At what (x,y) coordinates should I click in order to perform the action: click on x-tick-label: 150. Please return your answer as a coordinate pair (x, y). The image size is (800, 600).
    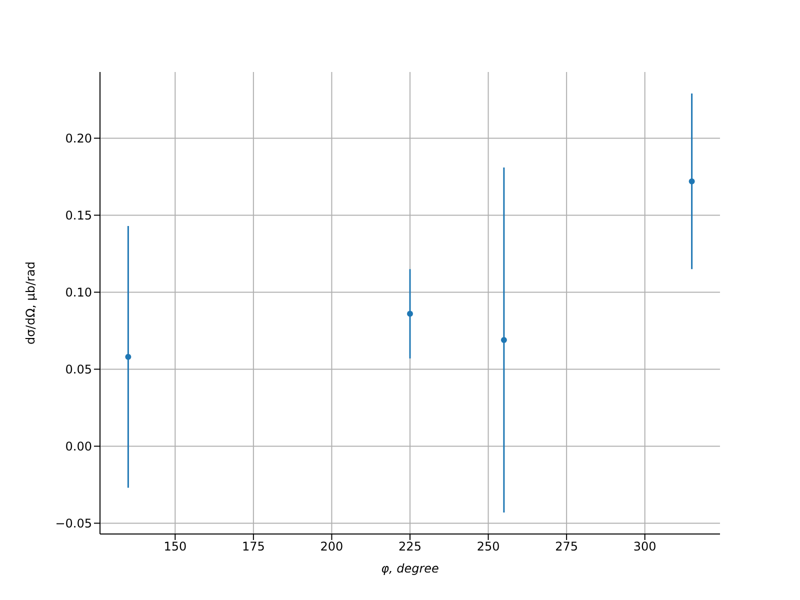
    Looking at the image, I should click on (175, 547).